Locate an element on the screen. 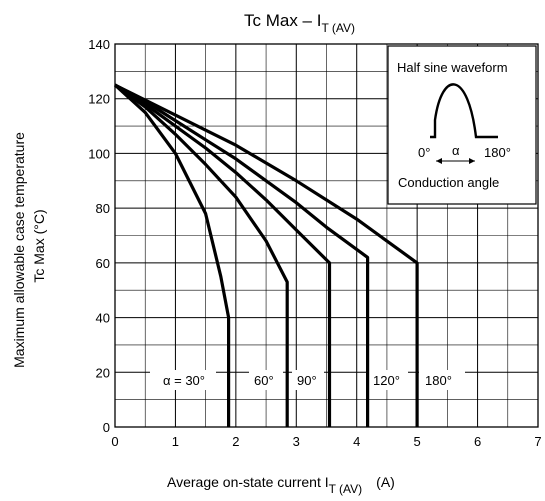  y-axis-label-line1: Maximum allowable case temperature is located at coordinates (19, 250).